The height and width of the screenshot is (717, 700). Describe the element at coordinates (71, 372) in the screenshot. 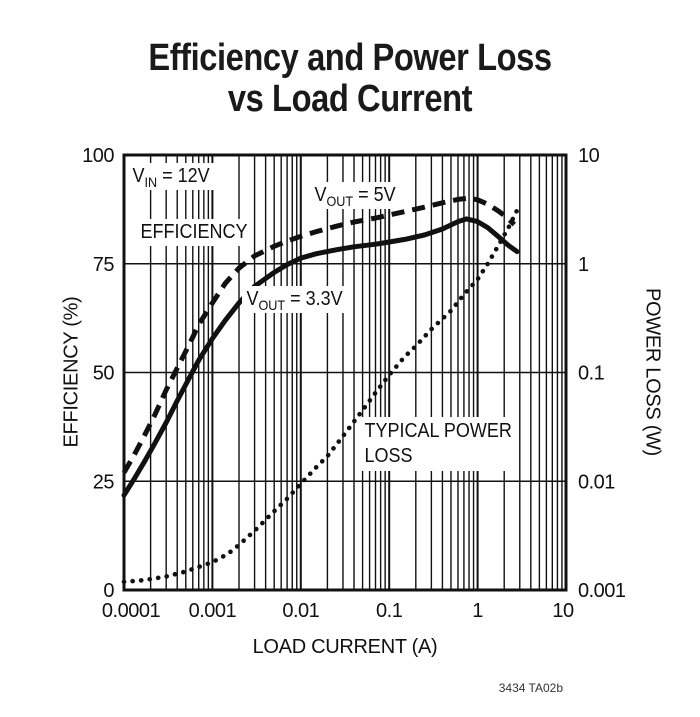

I see `y-axis-left-title: EFFICIENCY (%)` at that location.